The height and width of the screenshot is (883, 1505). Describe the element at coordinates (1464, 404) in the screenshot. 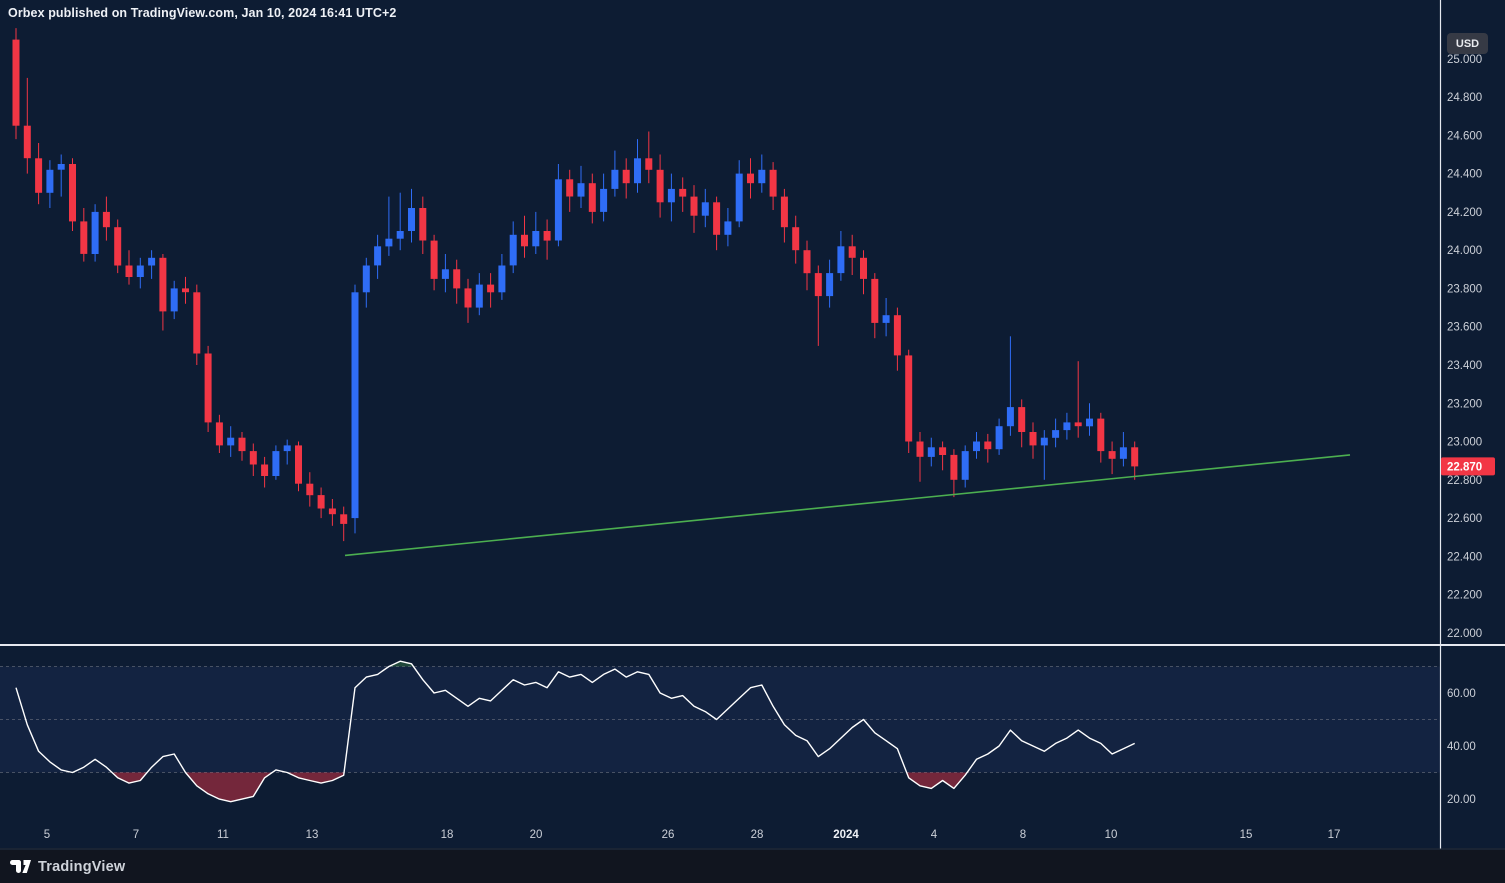

I see `svg-text: 23.200` at that location.